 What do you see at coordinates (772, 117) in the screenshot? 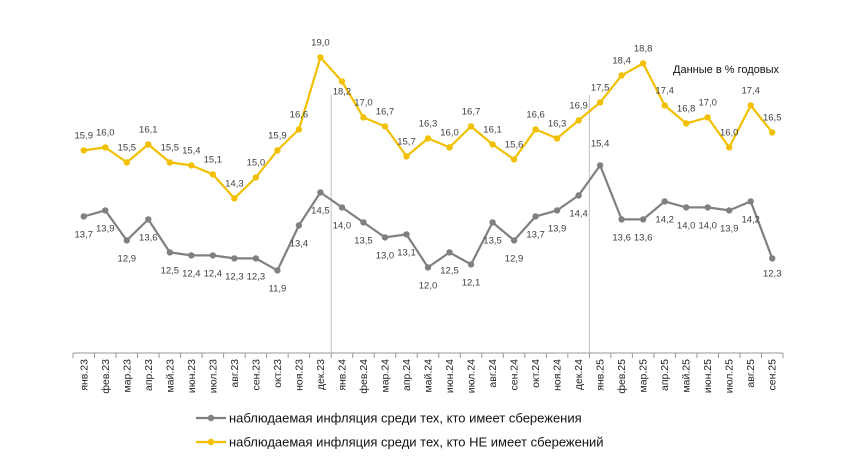
I see `series-2-data-label: 16,5` at bounding box center [772, 117].